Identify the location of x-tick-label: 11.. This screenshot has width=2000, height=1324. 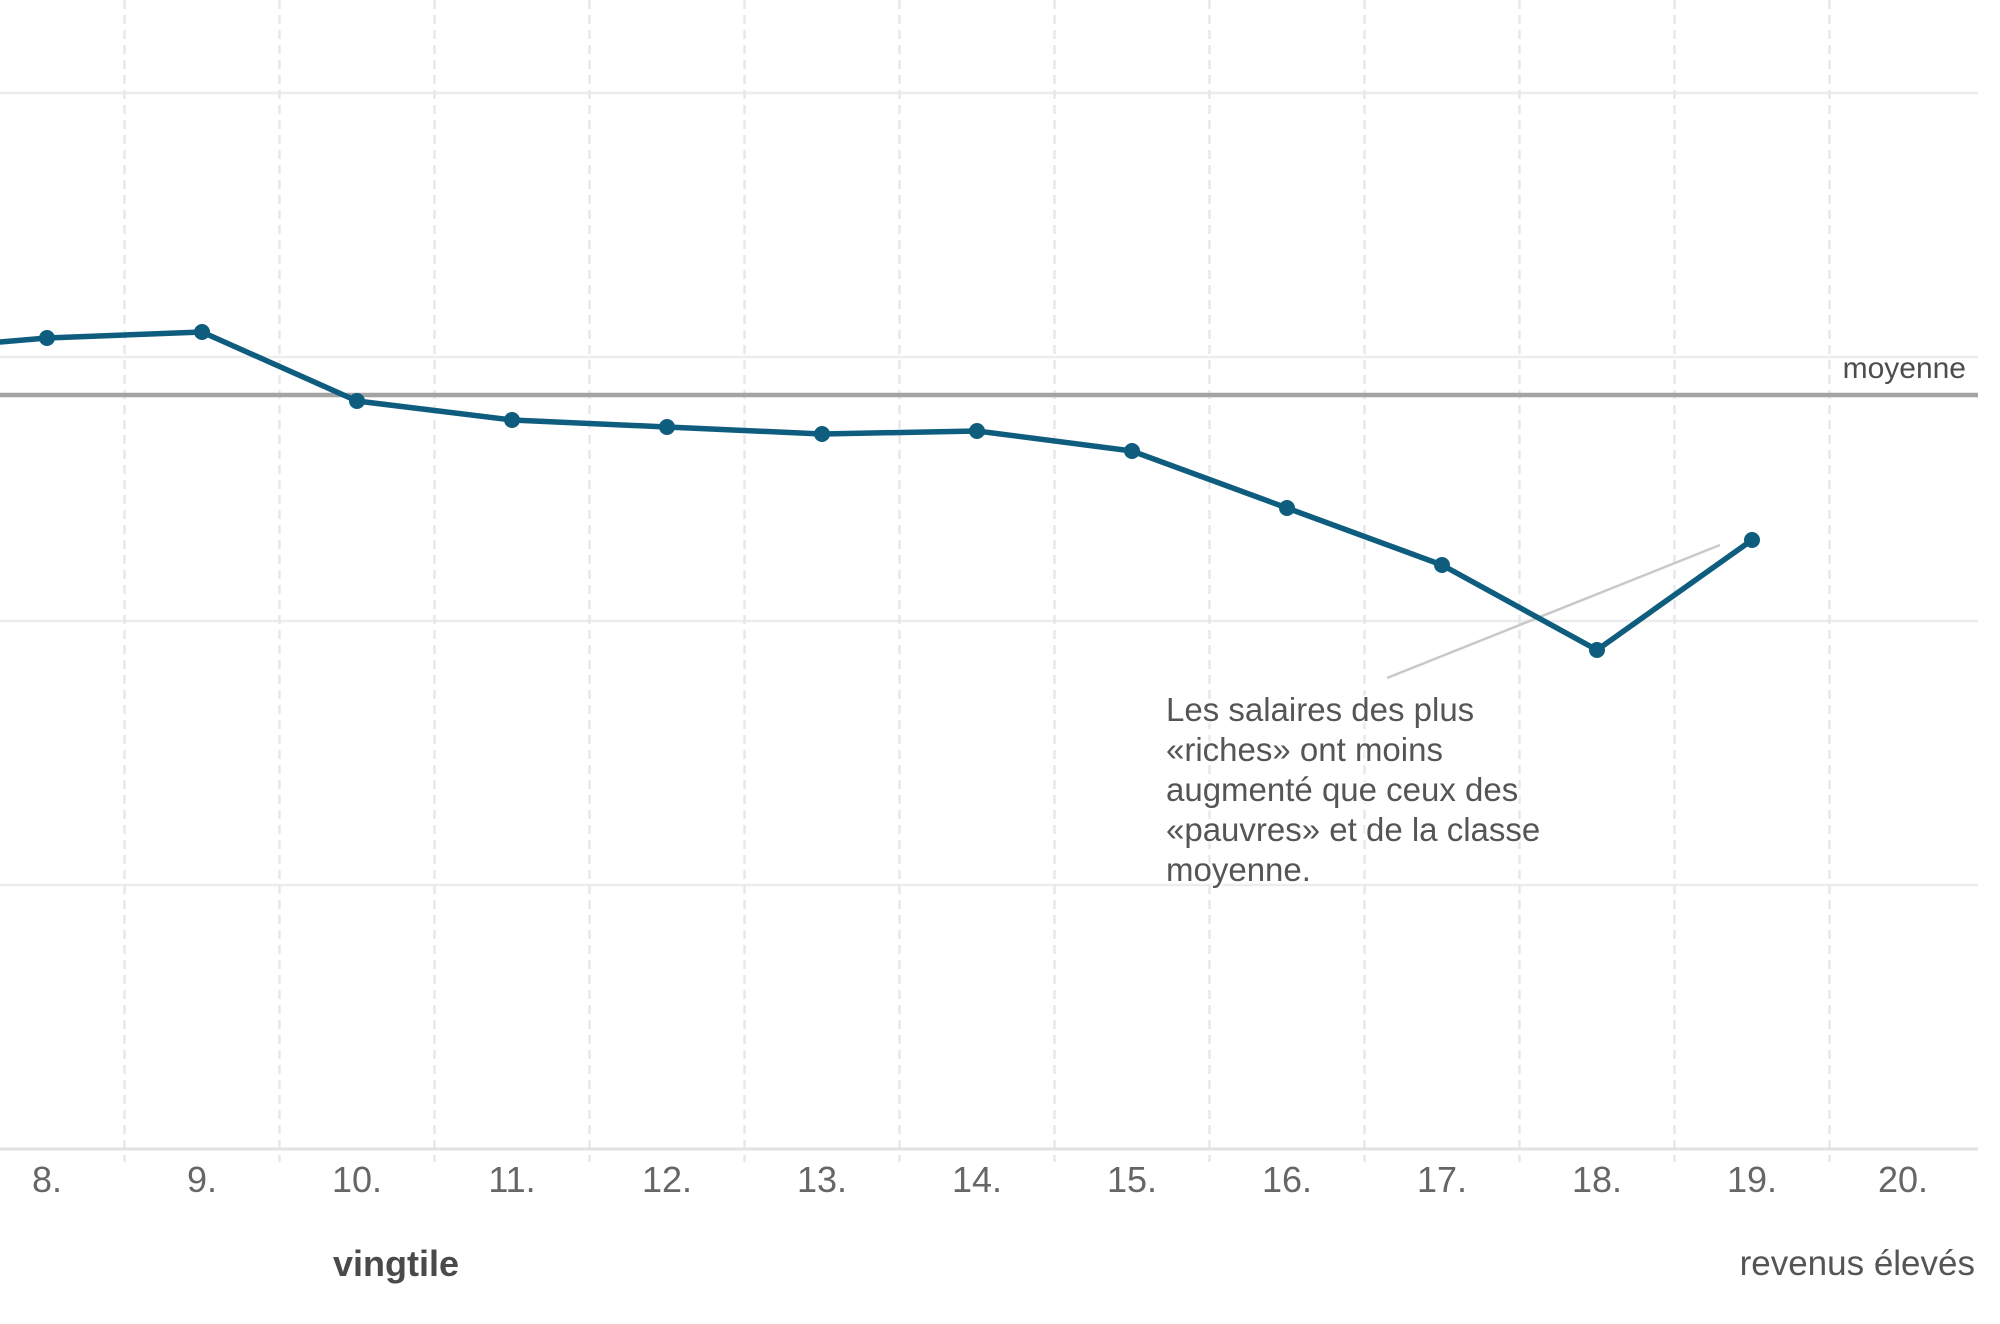
(512, 1179).